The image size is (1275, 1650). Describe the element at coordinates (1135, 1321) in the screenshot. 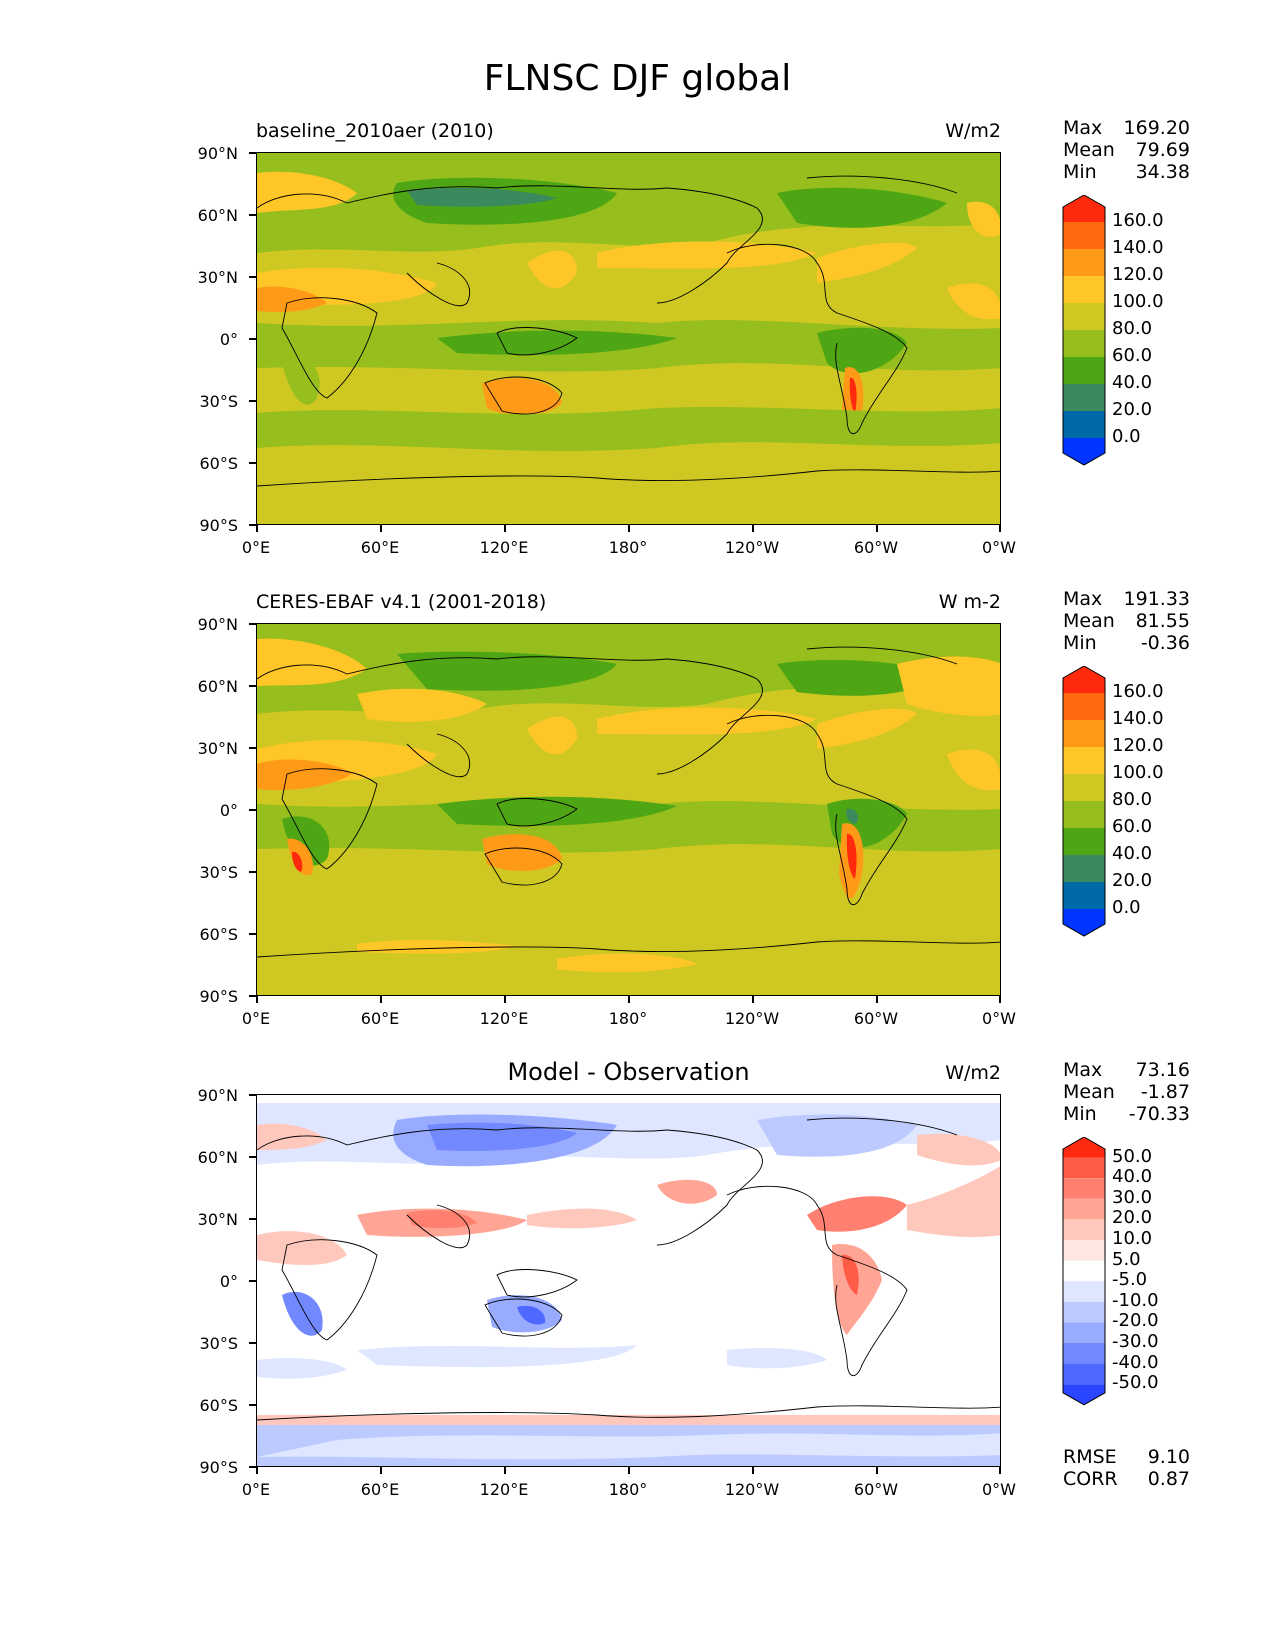

I see `colorbar-tick-label: -20.0` at that location.